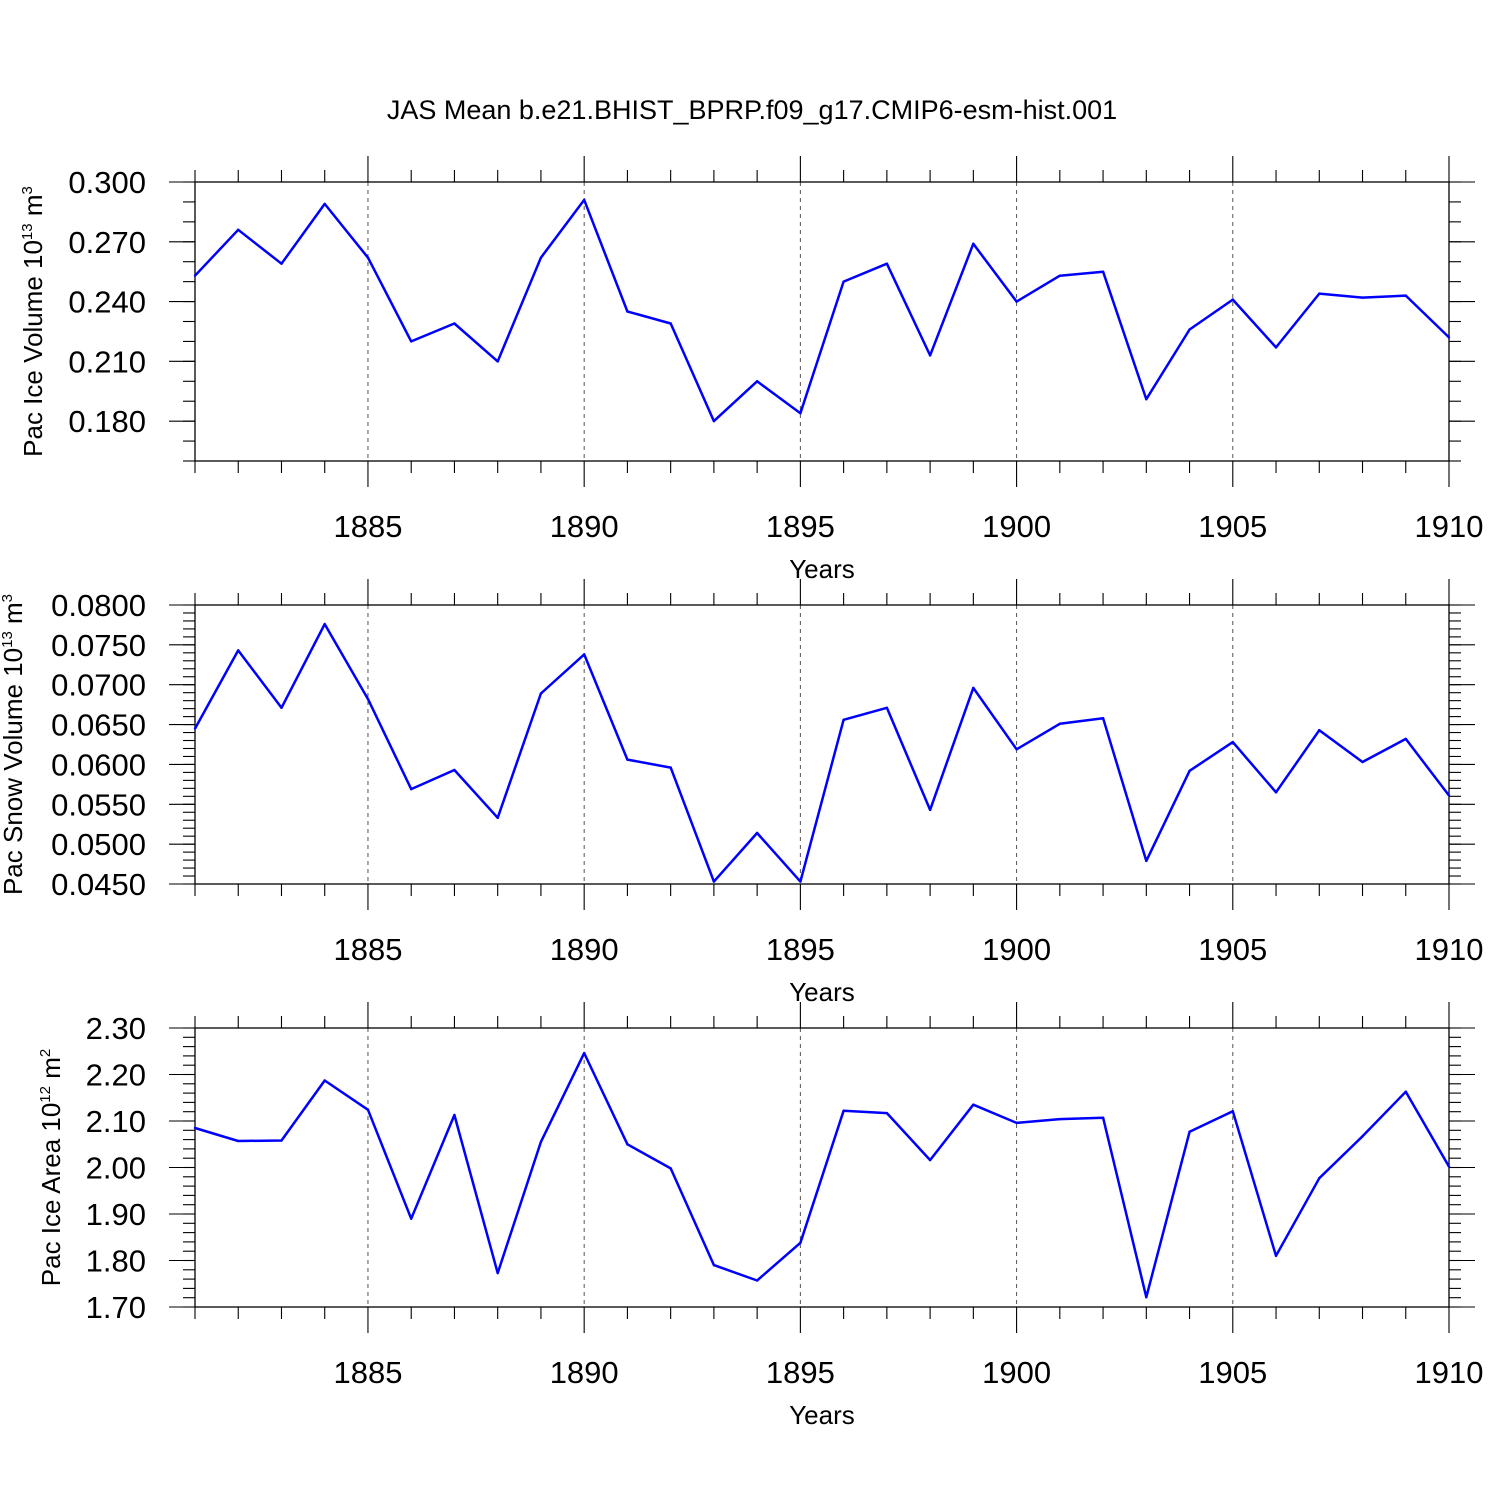  What do you see at coordinates (98, 725) in the screenshot?
I see `y-tick-label: 0.0650` at bounding box center [98, 725].